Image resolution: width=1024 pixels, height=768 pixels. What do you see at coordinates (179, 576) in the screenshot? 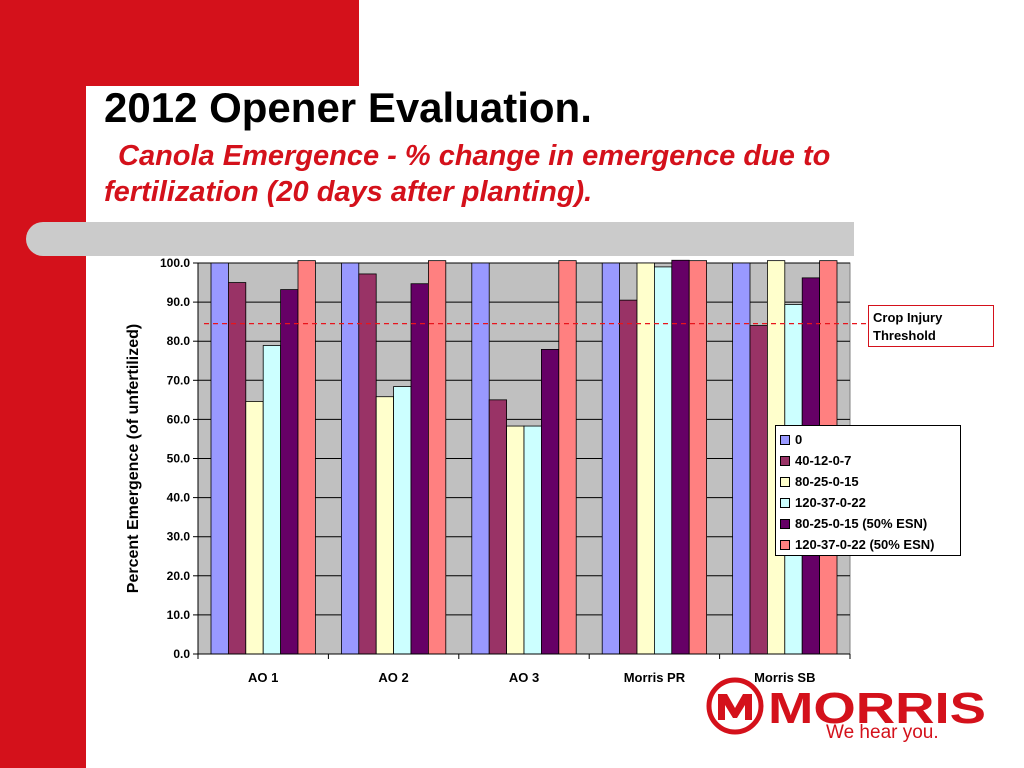
I see `y-tick-label: 20.0` at bounding box center [179, 576].